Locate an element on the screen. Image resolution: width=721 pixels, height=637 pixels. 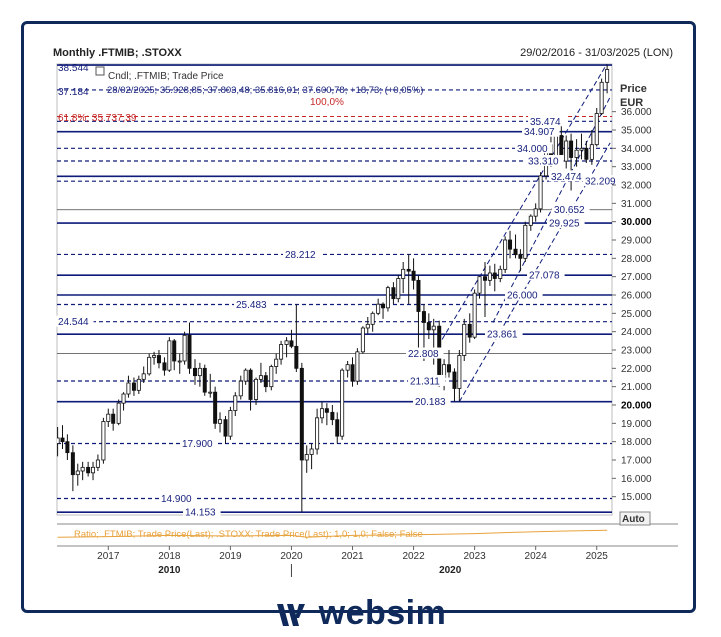
level-label: 32.474 is located at coordinates (566, 177).